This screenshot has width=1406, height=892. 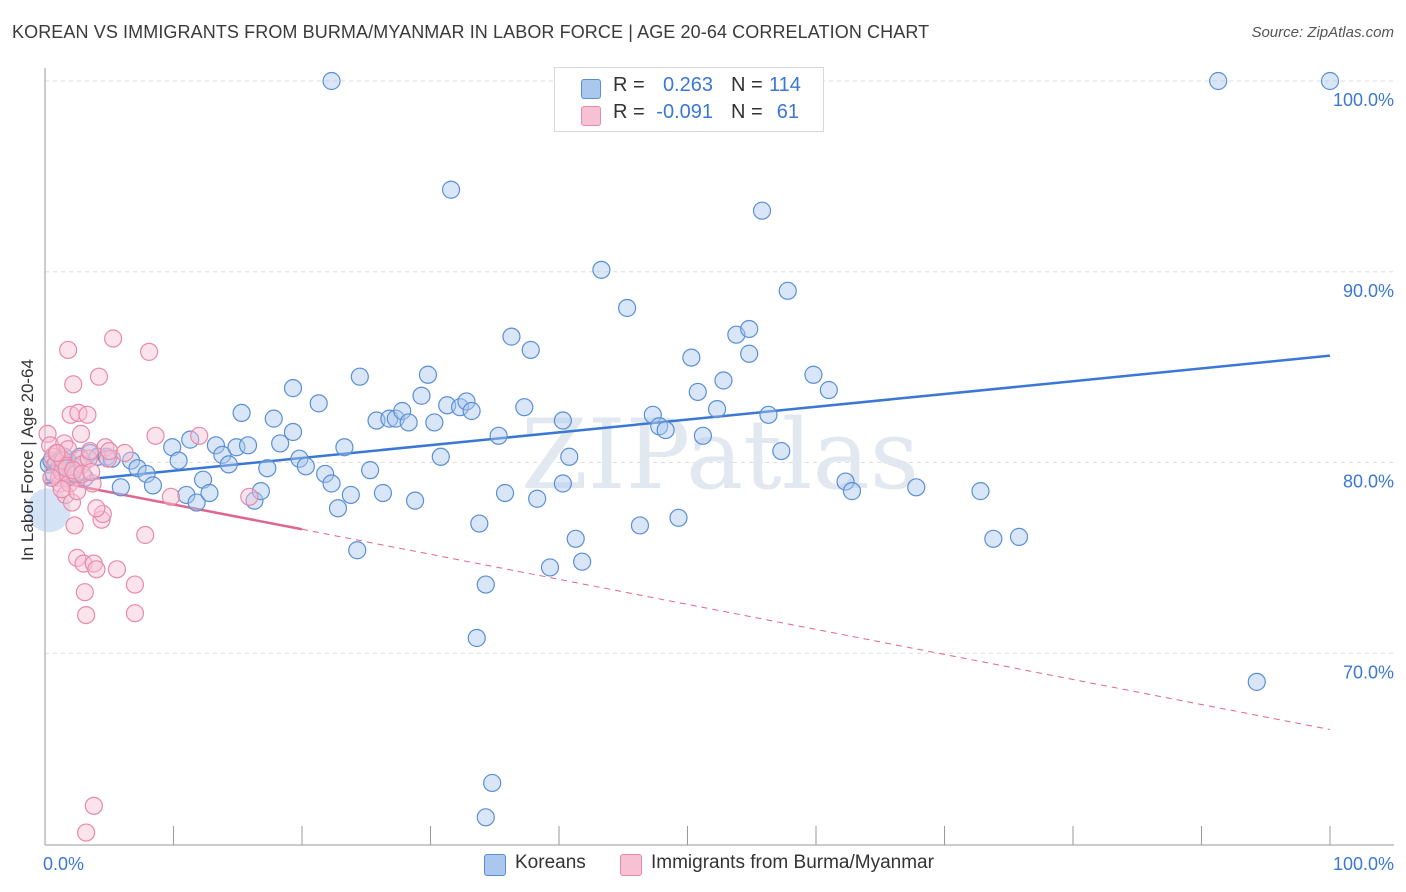 What do you see at coordinates (591, 116) in the screenshot?
I see `burma-swatch` at bounding box center [591, 116].